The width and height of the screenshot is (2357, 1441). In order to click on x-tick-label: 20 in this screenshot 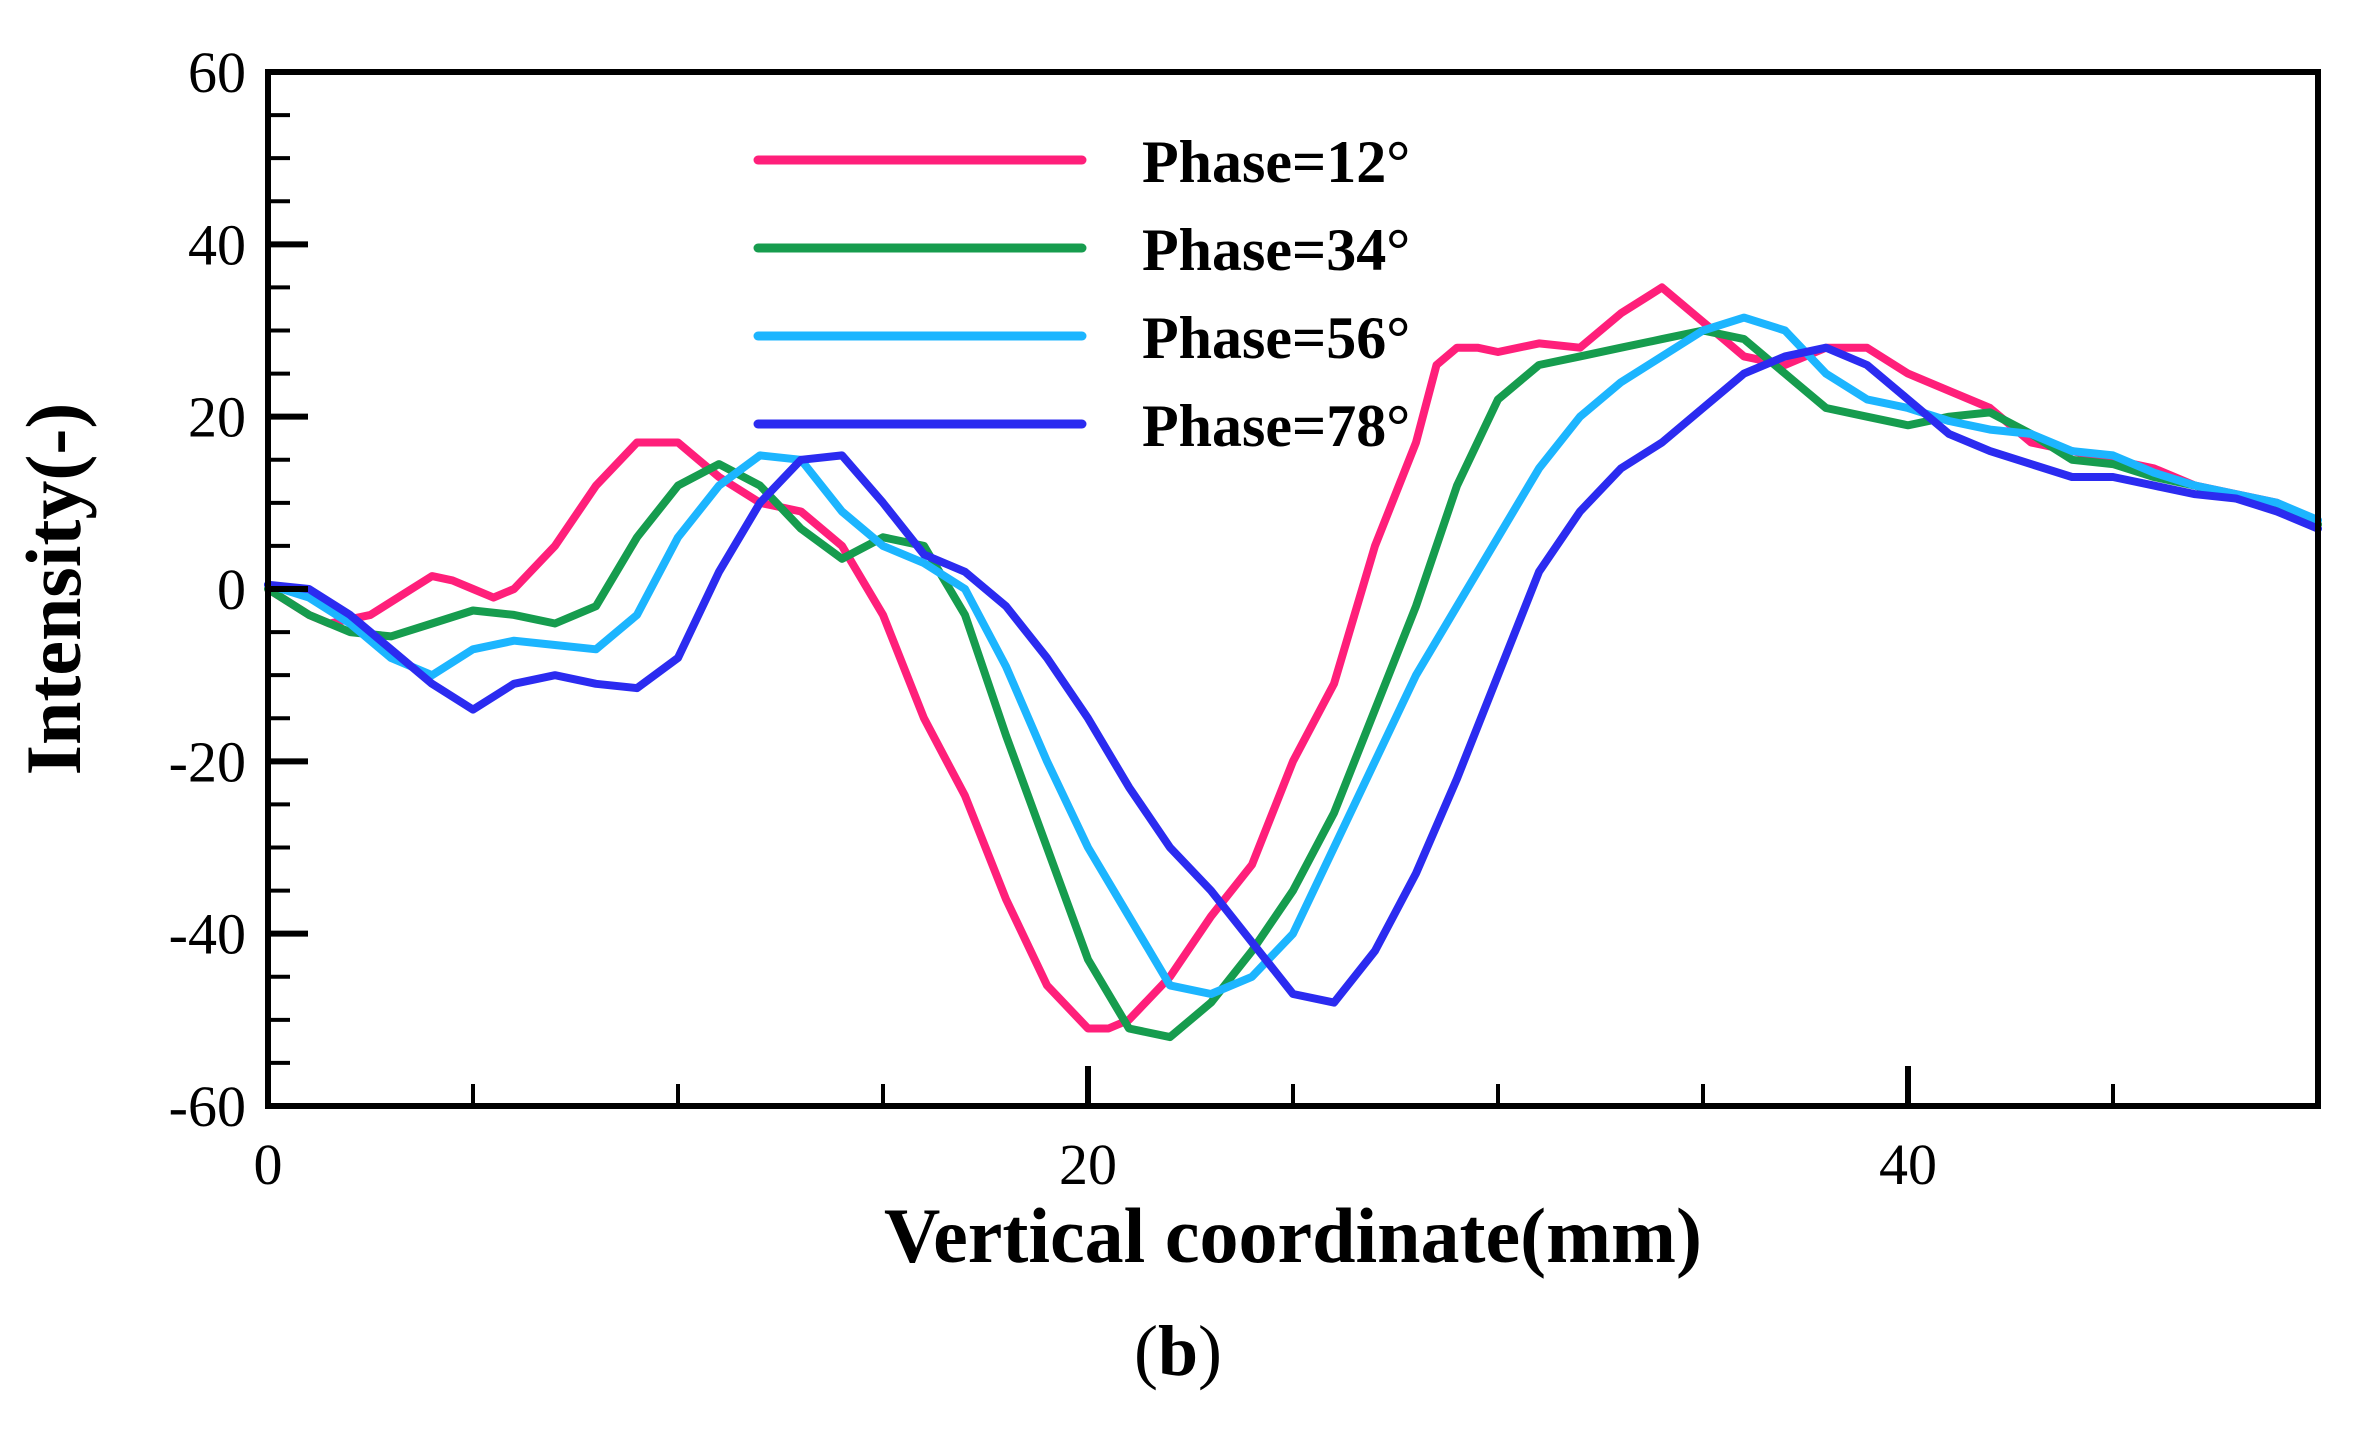, I will do `click(1088, 1164)`.